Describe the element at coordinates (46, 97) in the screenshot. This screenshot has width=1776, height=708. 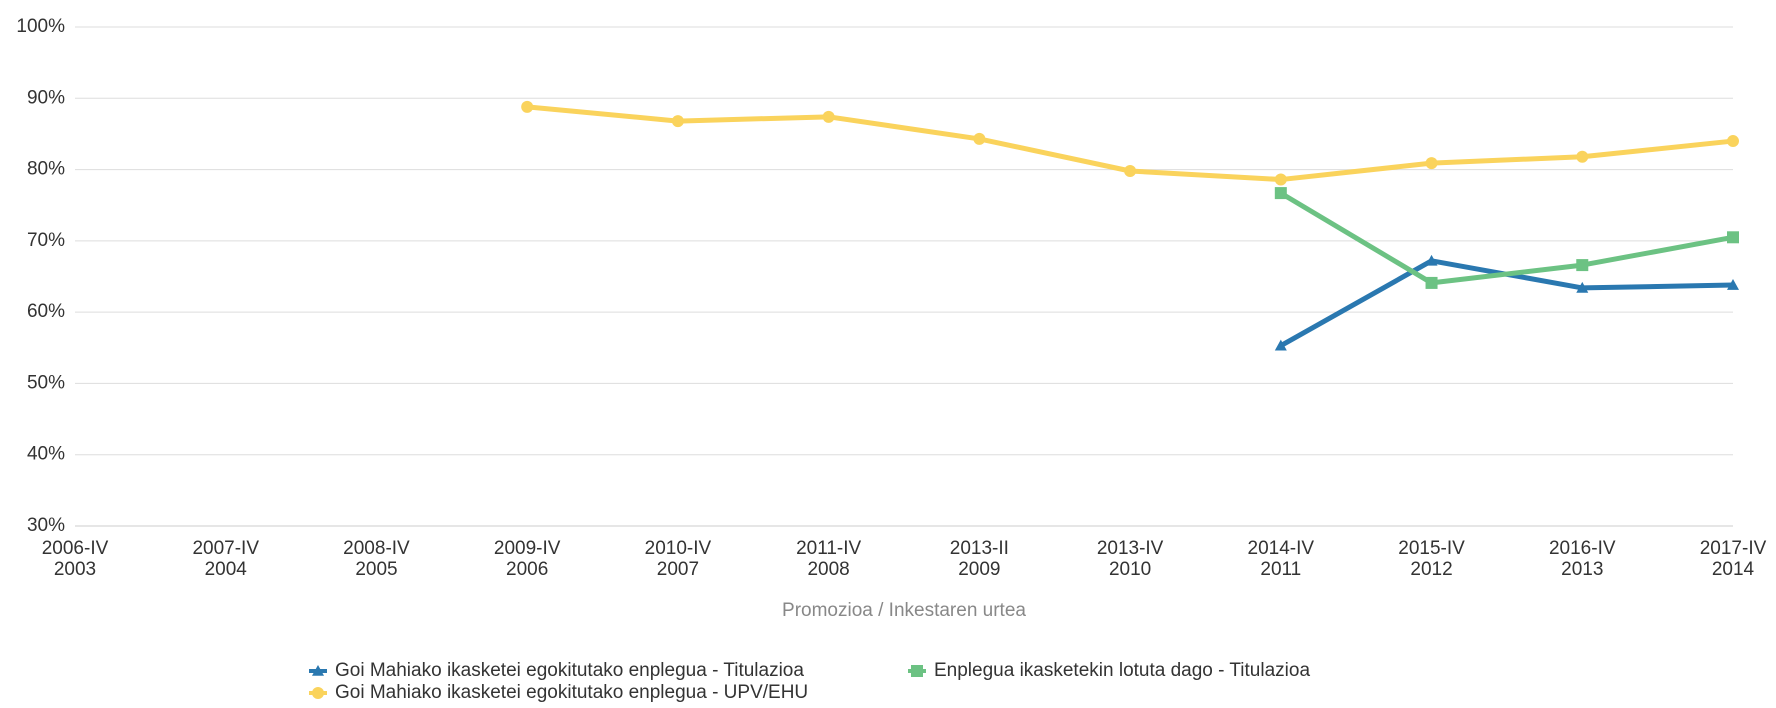
I see `y-tick-label: 90%` at that location.